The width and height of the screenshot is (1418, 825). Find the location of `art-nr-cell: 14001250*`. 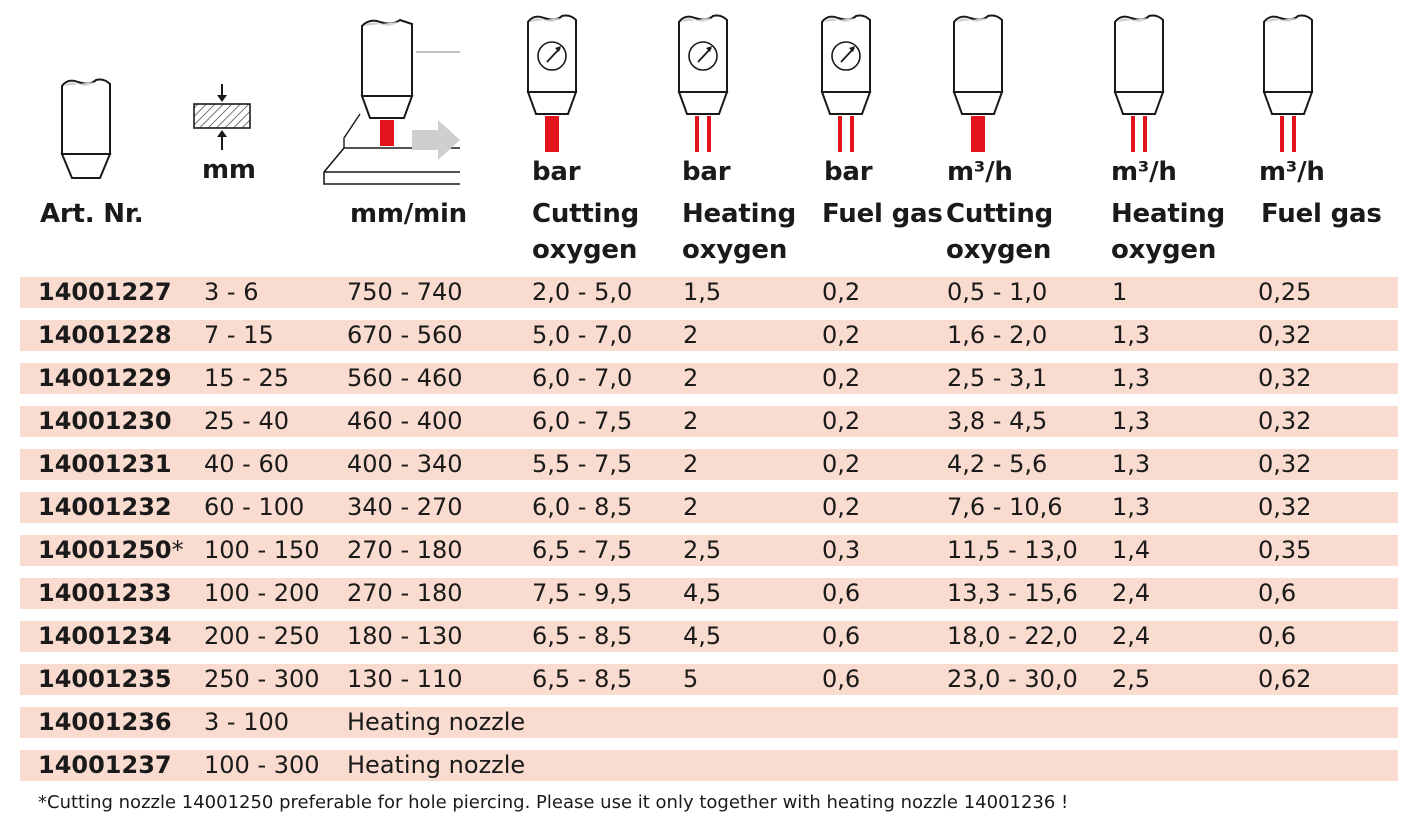

art-nr-cell: 14001250* is located at coordinates (111, 550).